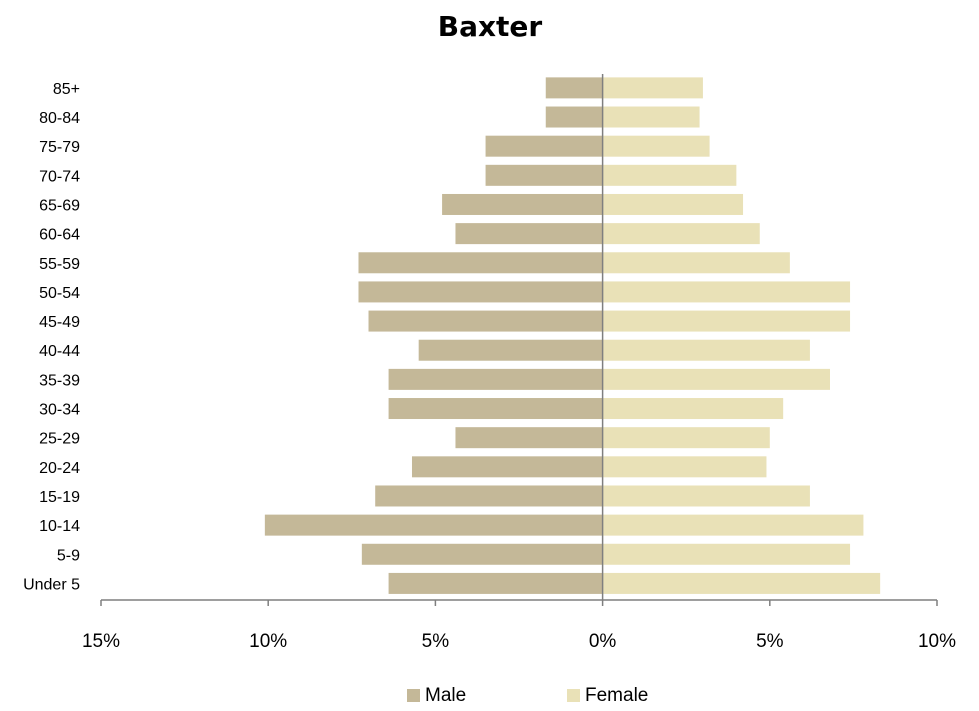 The image size is (979, 711). Describe the element at coordinates (59, 235) in the screenshot. I see `category-label: 60-64` at that location.